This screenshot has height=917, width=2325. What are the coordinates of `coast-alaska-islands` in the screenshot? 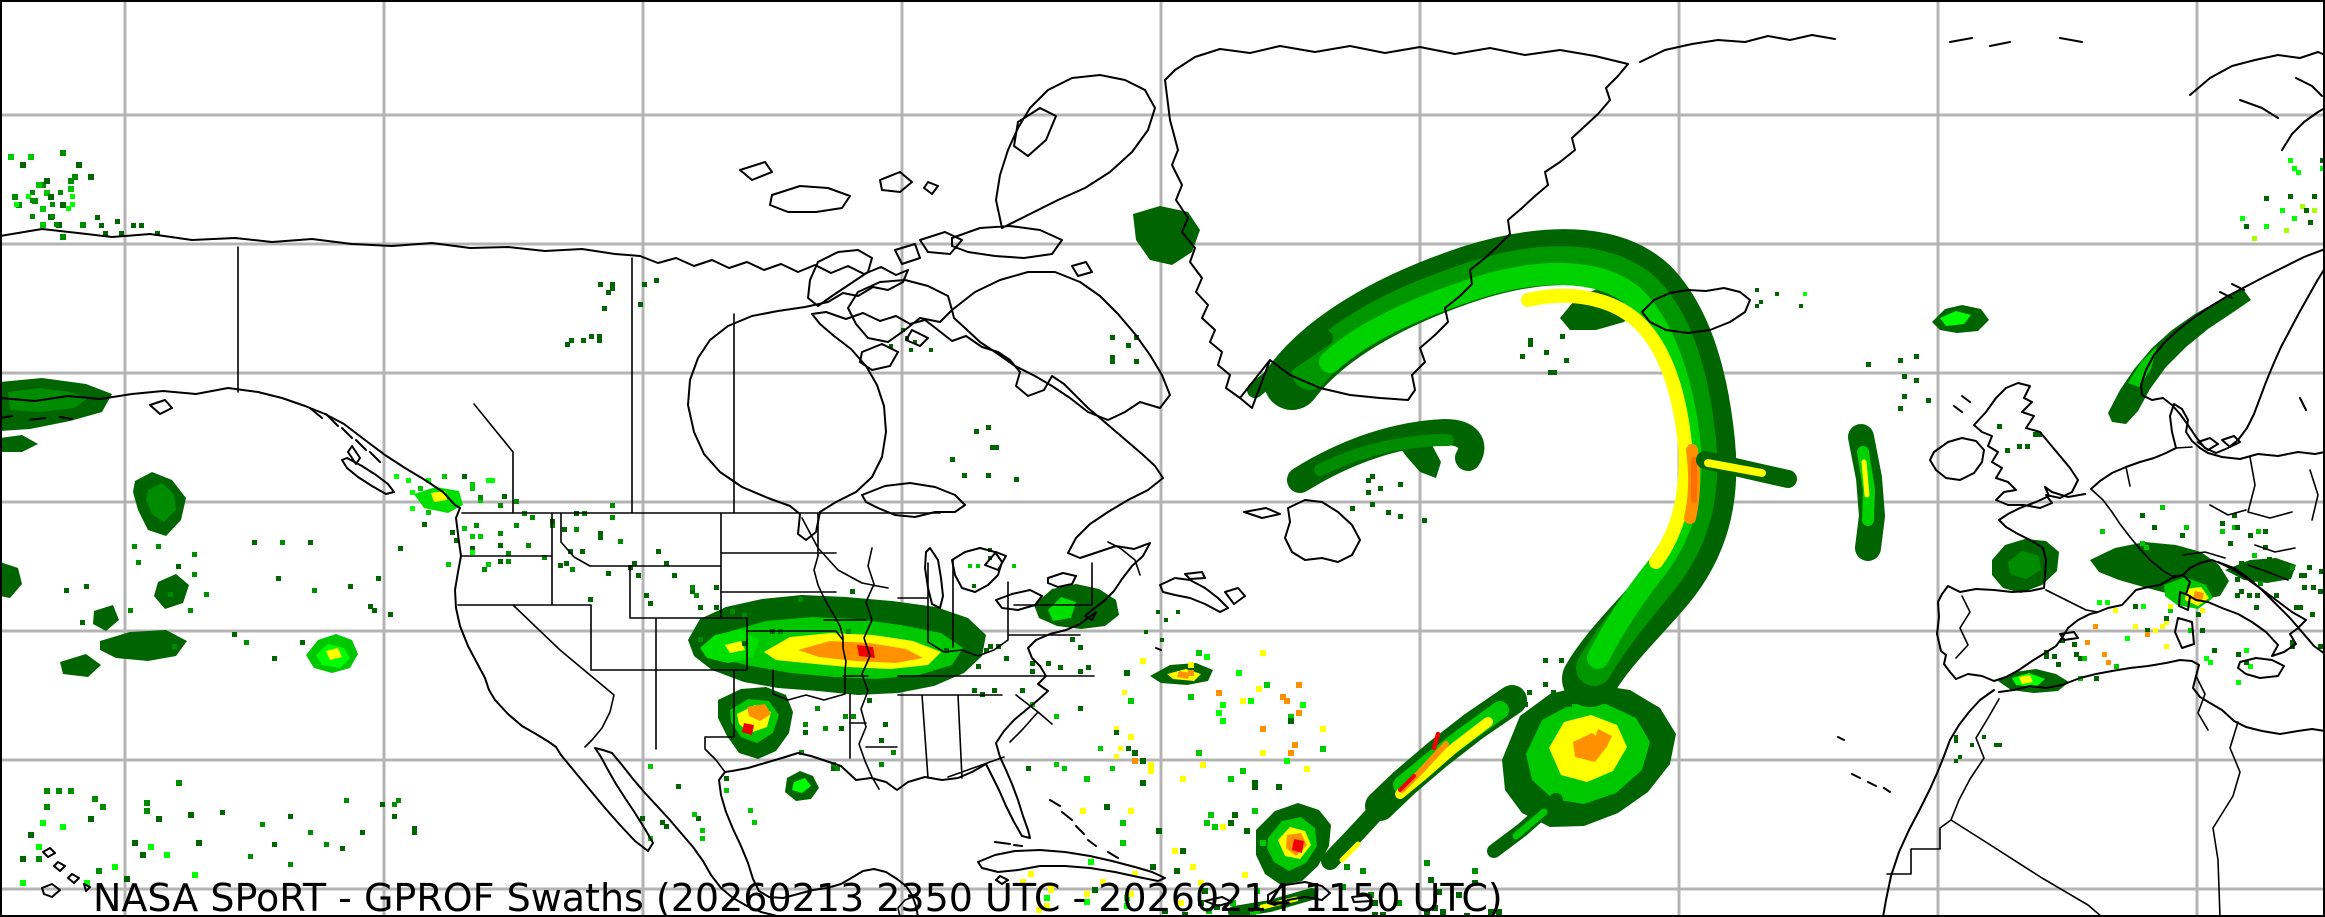 It's located at (190, 432).